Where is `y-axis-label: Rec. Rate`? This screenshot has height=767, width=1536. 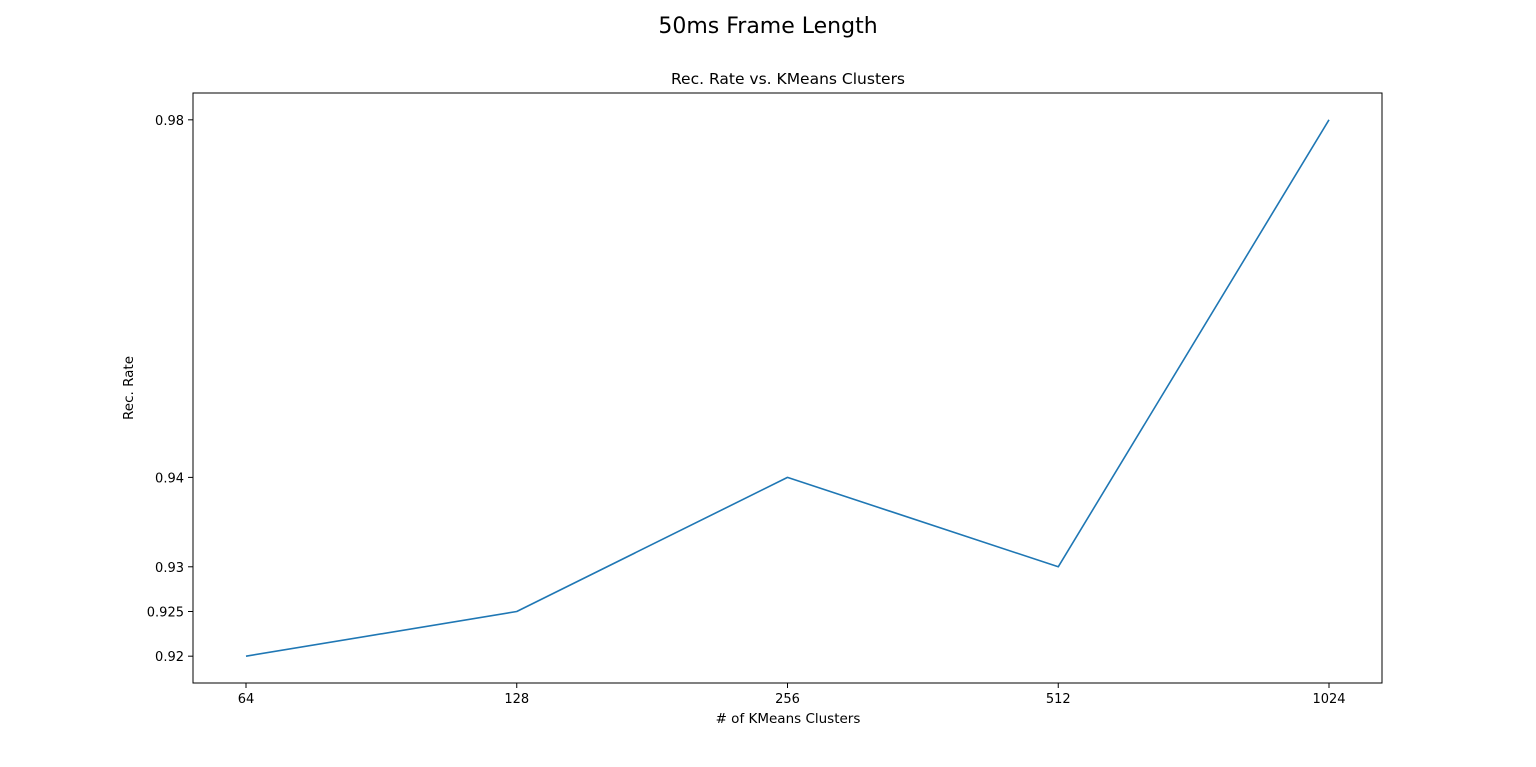
y-axis-label: Rec. Rate is located at coordinates (129, 388).